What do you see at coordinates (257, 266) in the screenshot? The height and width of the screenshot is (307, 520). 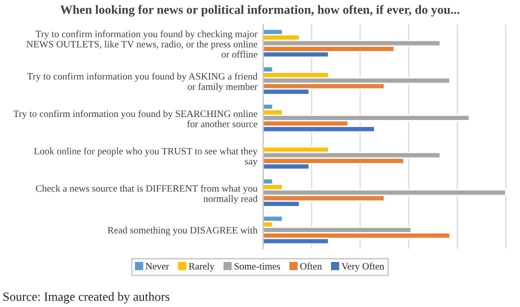 I see `legend-label: Some-times` at bounding box center [257, 266].